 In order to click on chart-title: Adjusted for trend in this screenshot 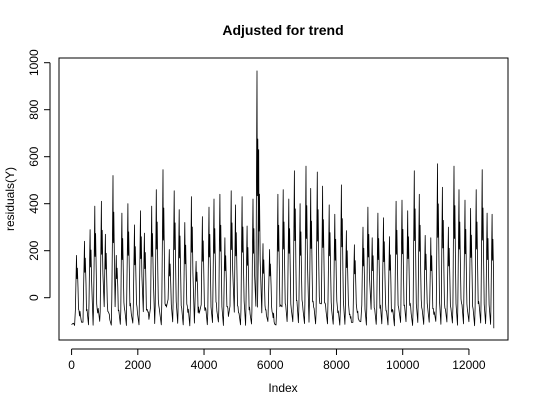, I will do `click(282, 30)`.